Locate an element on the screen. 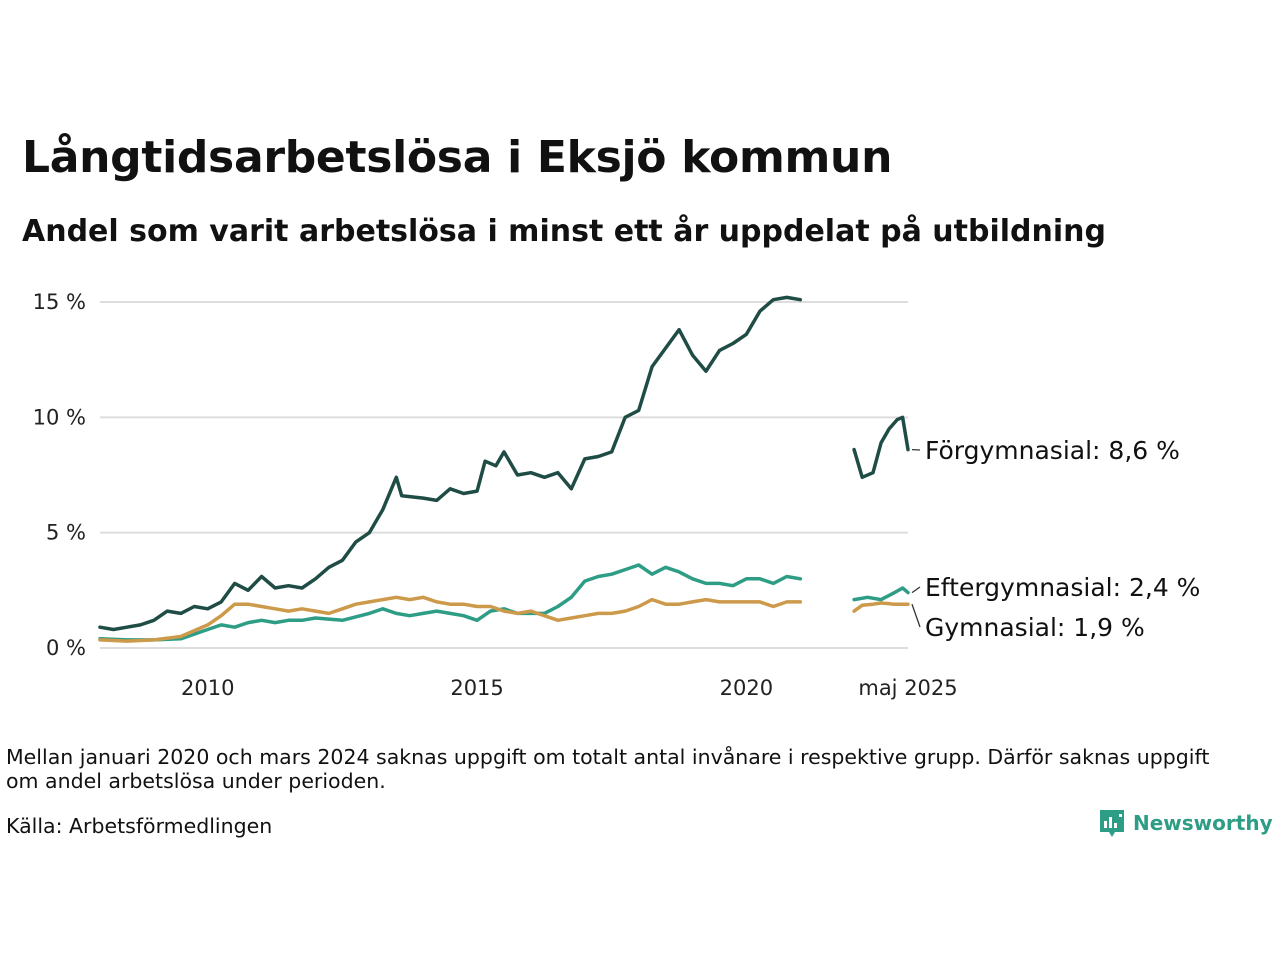 This screenshot has height=960, width=1280. series-label-gymnasial: Gymnasial: 1,9 % is located at coordinates (1035, 627).